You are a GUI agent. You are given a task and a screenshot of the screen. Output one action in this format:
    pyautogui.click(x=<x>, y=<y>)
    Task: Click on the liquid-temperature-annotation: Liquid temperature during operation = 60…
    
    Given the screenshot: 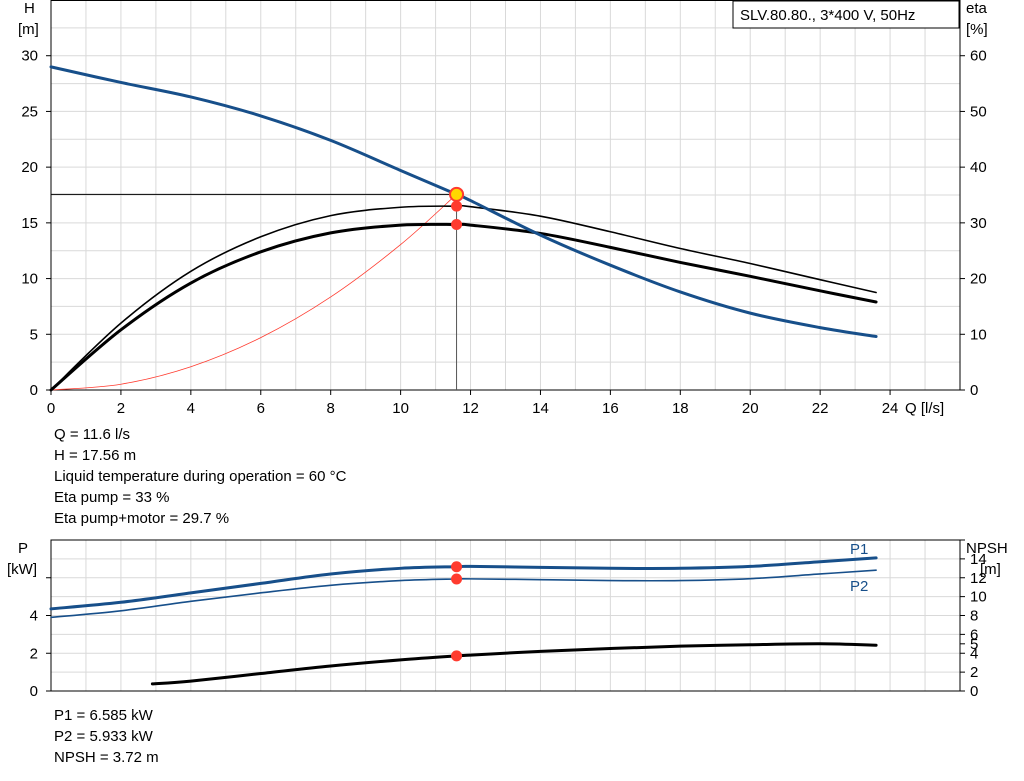 What is the action you would take?
    pyautogui.click(x=200, y=476)
    